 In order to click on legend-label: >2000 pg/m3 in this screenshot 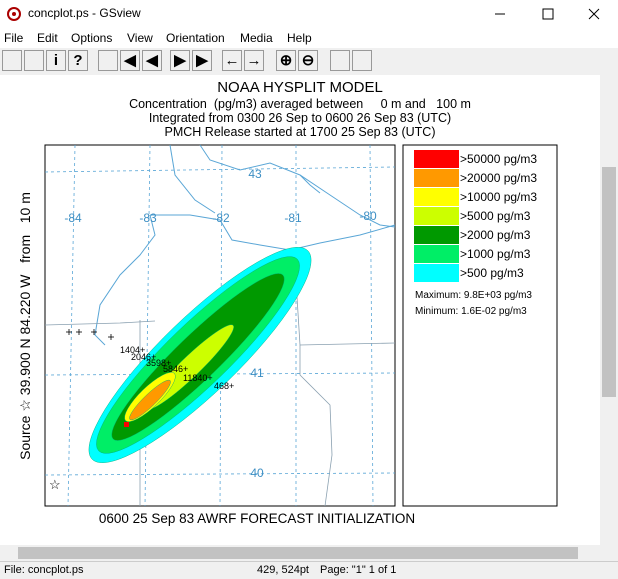, I will do `click(495, 235)`.